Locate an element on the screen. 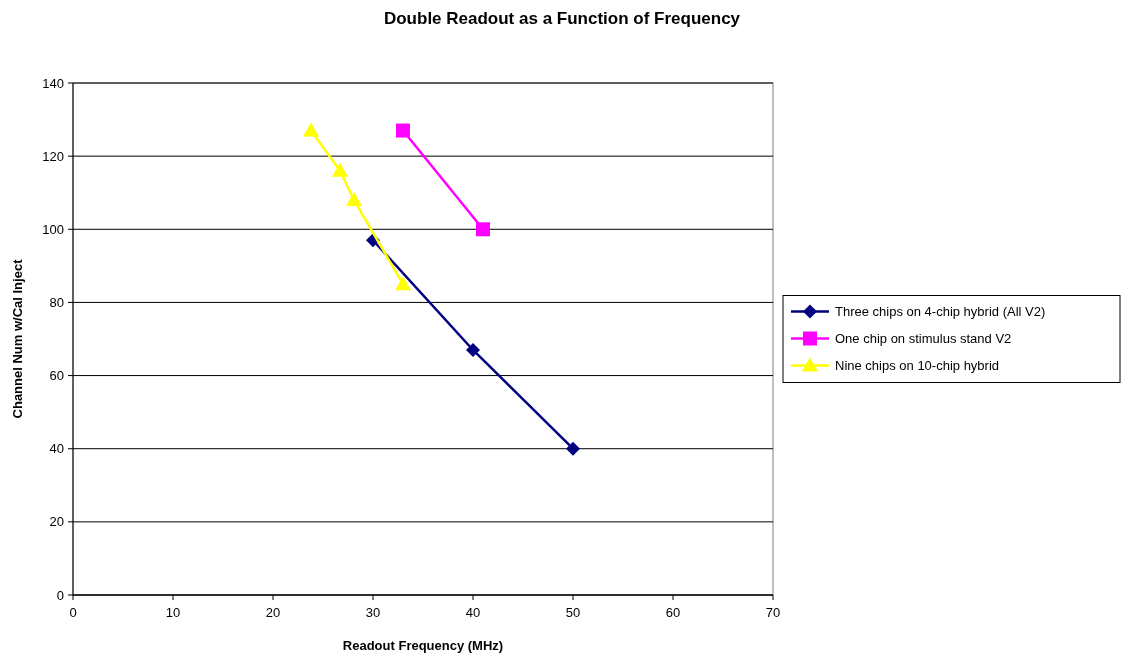 Image resolution: width=1124 pixels, height=657 pixels. y-tick-label: 100 is located at coordinates (53, 229).